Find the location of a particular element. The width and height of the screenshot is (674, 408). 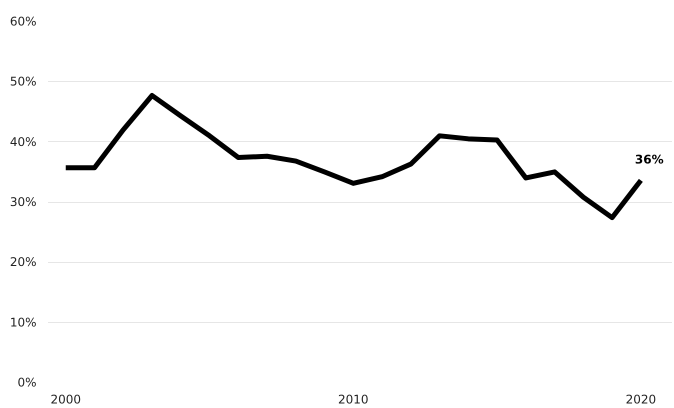

y-tick-label: 40% is located at coordinates (23, 141).